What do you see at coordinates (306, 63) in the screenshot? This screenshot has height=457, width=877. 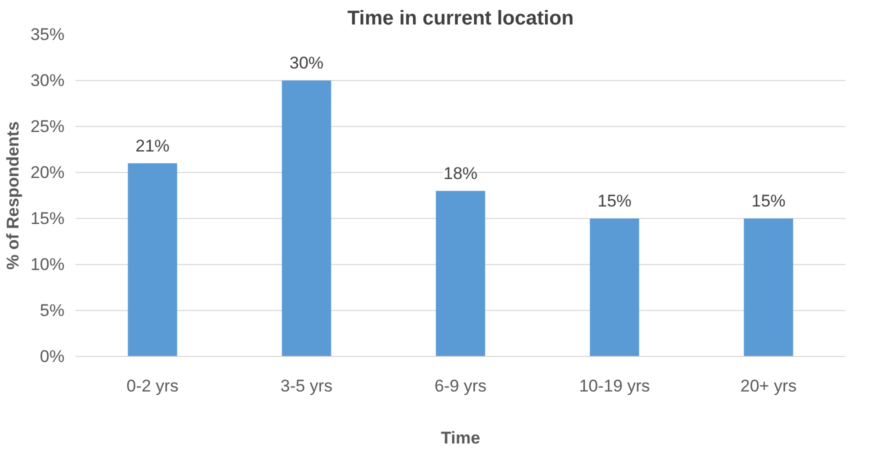 I see `data-label: 30%` at bounding box center [306, 63].